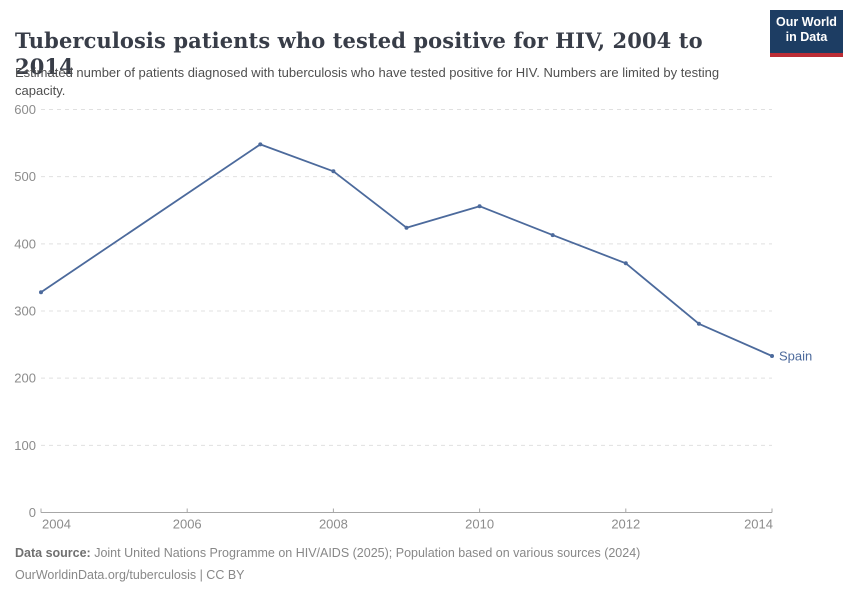 The width and height of the screenshot is (850, 600). Describe the element at coordinates (25, 176) in the screenshot. I see `y-tick-label-500: 500` at that location.